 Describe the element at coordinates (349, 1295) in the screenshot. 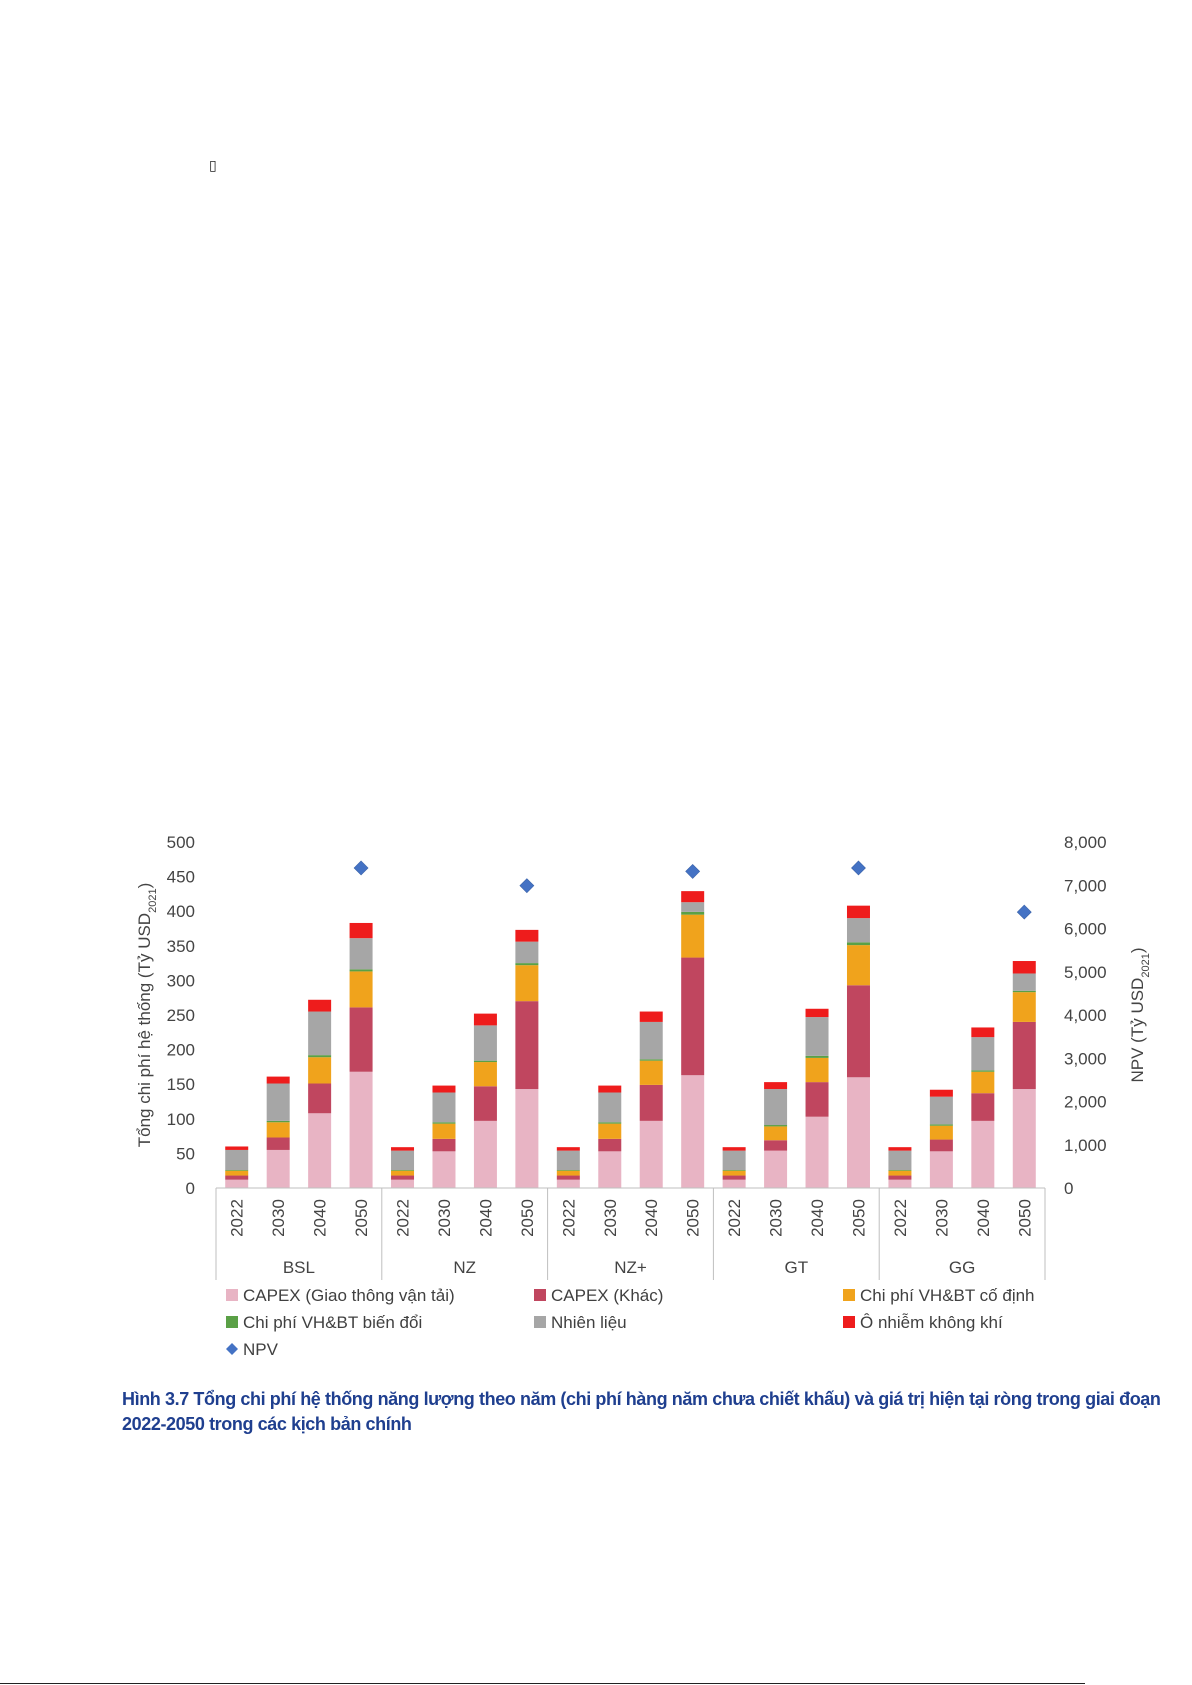

I see `legend-label: CAPEX (Giao thông vận tải)` at that location.